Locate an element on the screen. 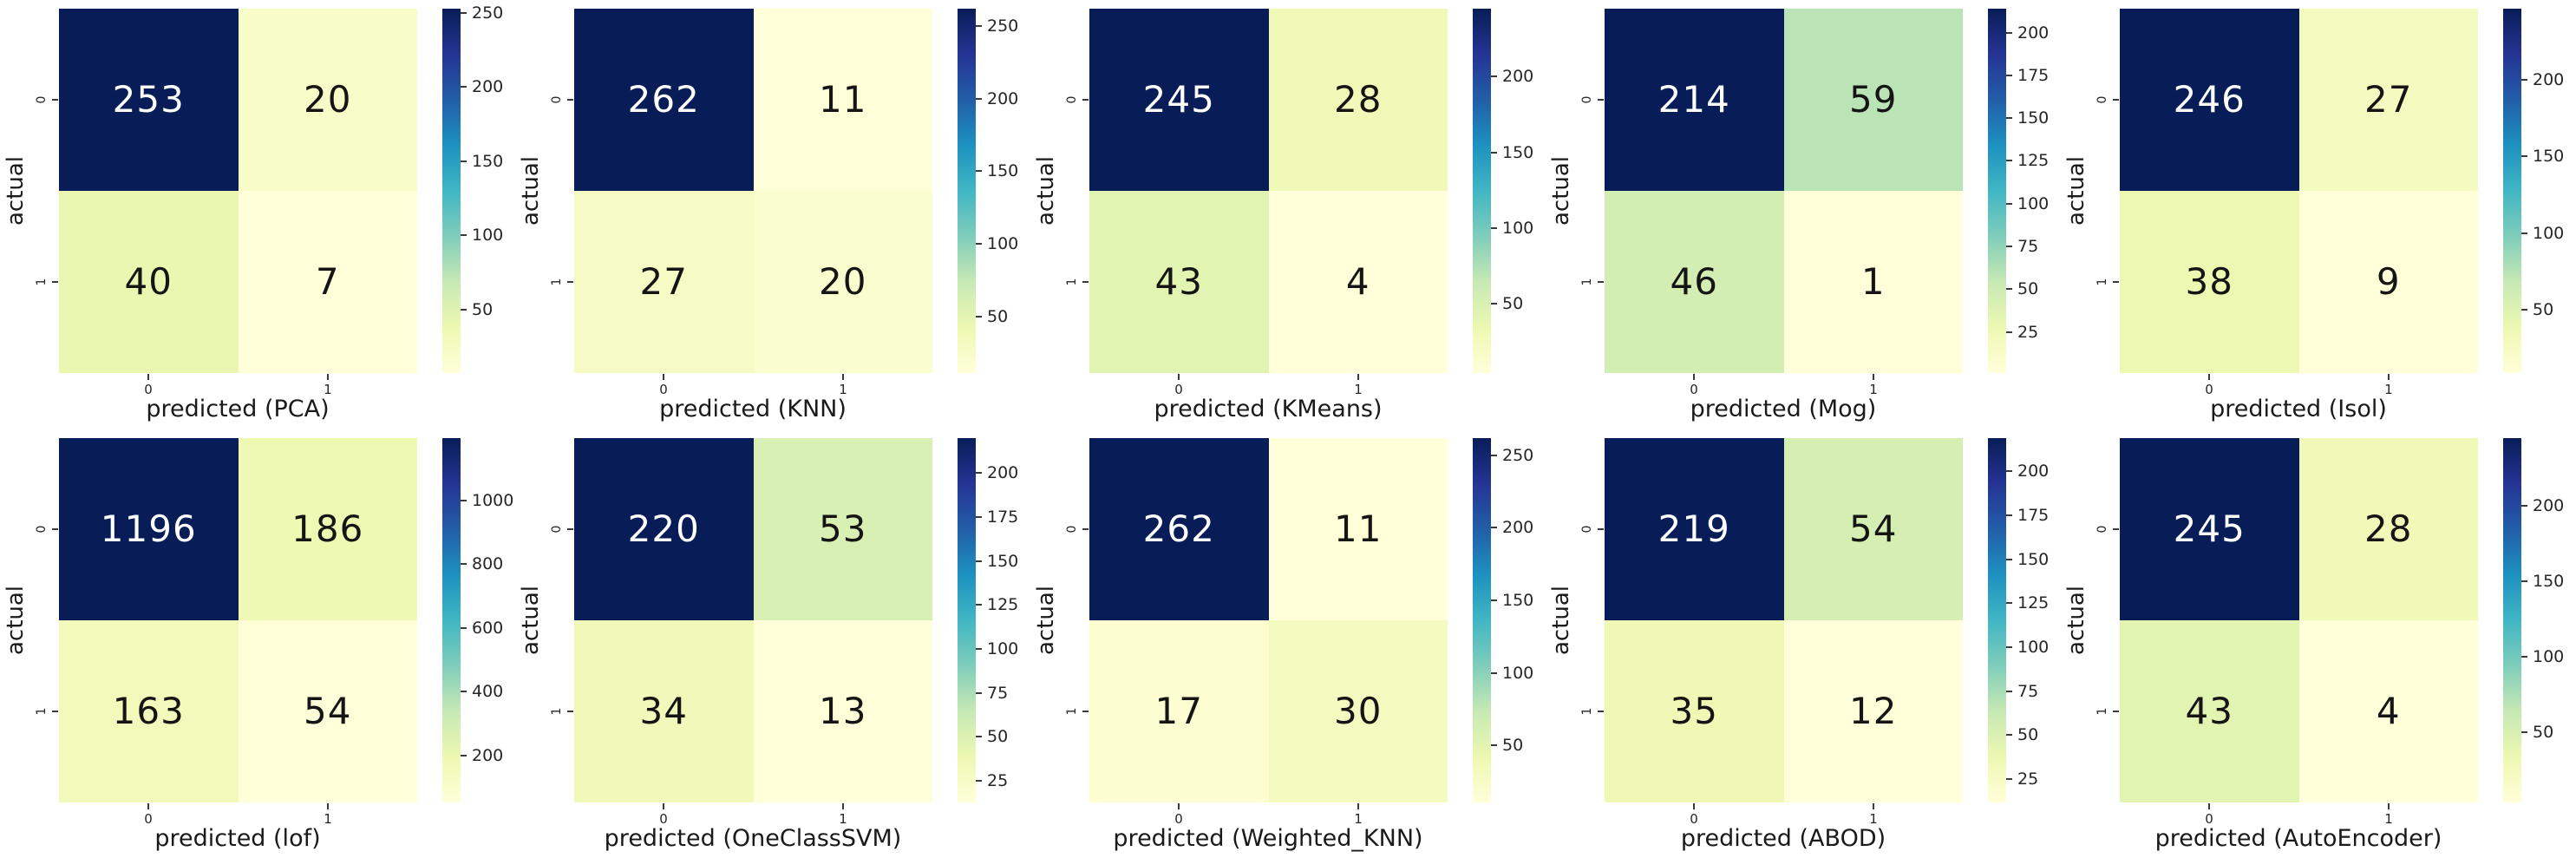  cell-actual0-pred1: 20 is located at coordinates (327, 100).